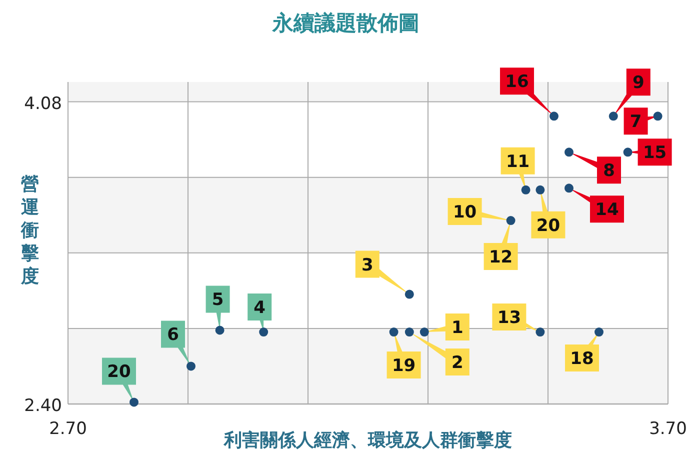  What do you see at coordinates (404, 366) in the screenshot?
I see `annotation: 19` at bounding box center [404, 366].